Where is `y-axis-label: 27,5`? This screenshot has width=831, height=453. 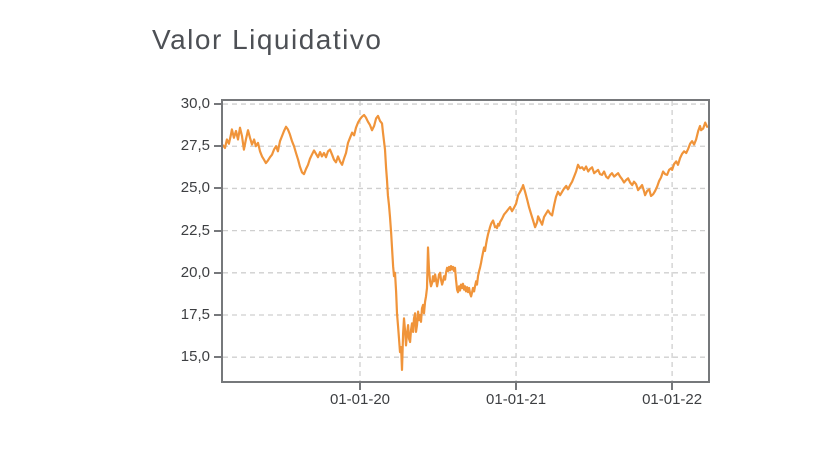 y-axis-label: 27,5 is located at coordinates (195, 146).